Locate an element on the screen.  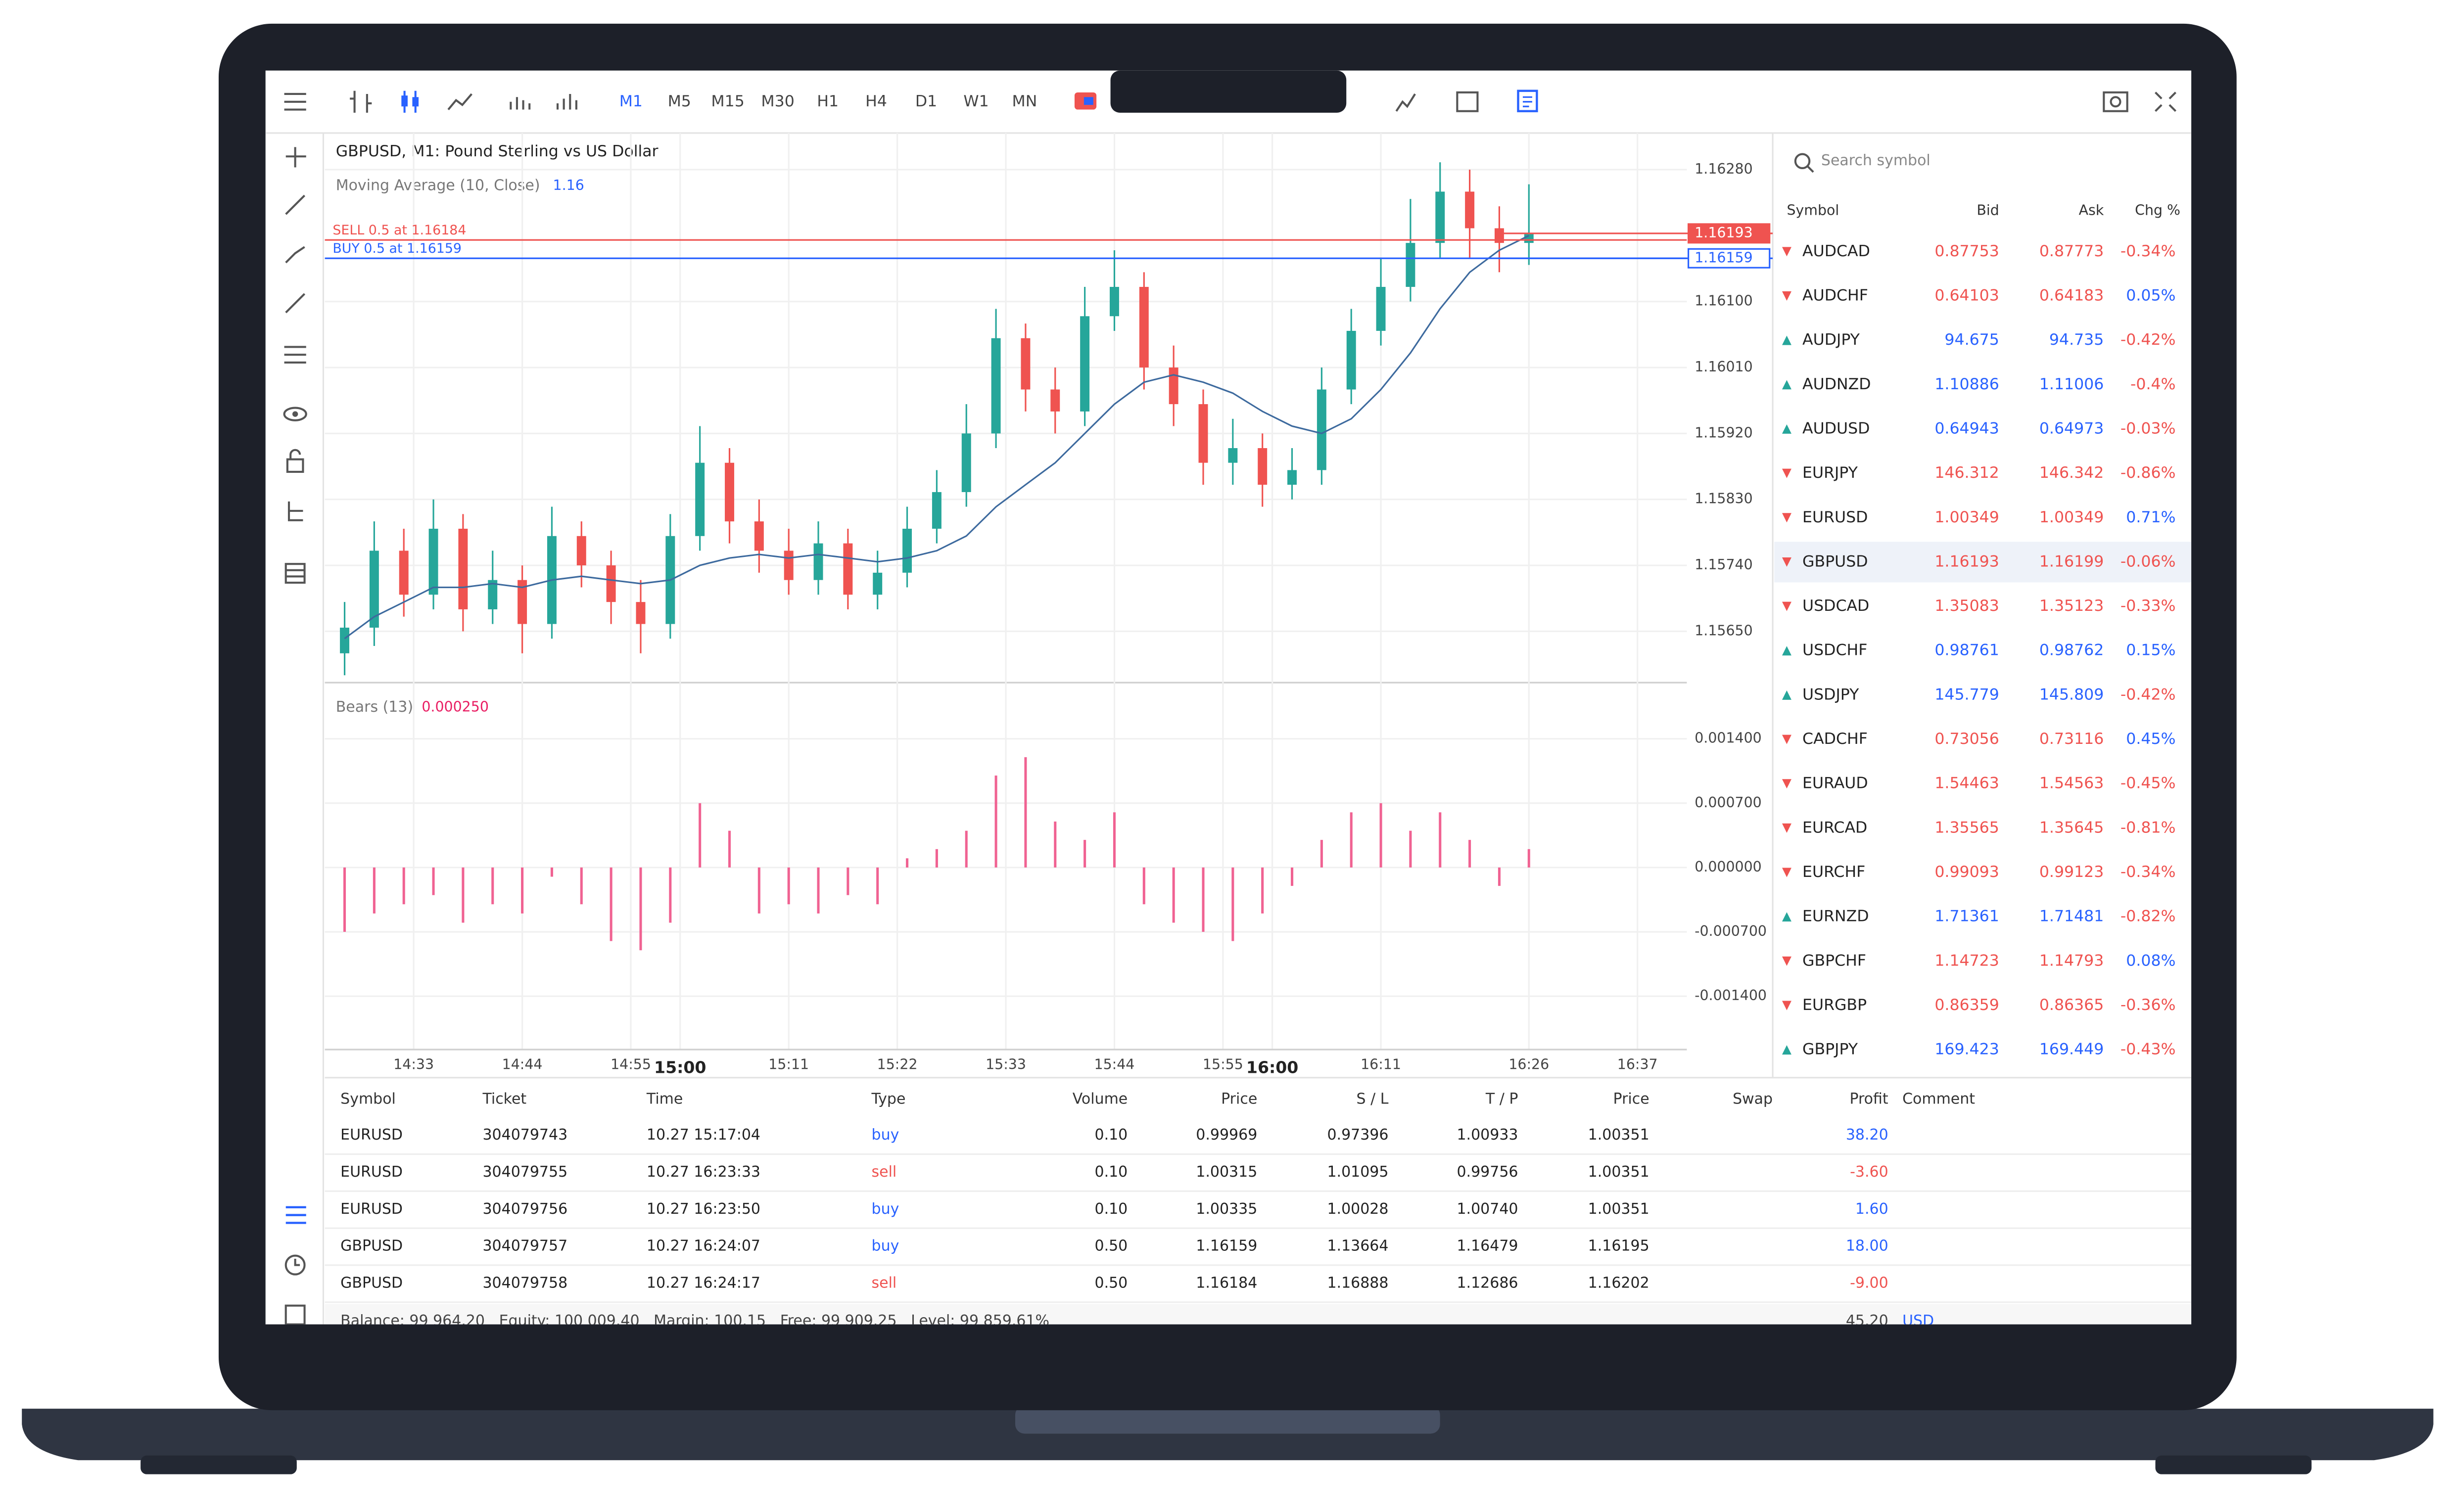
change: -0.42% is located at coordinates (2148, 340).